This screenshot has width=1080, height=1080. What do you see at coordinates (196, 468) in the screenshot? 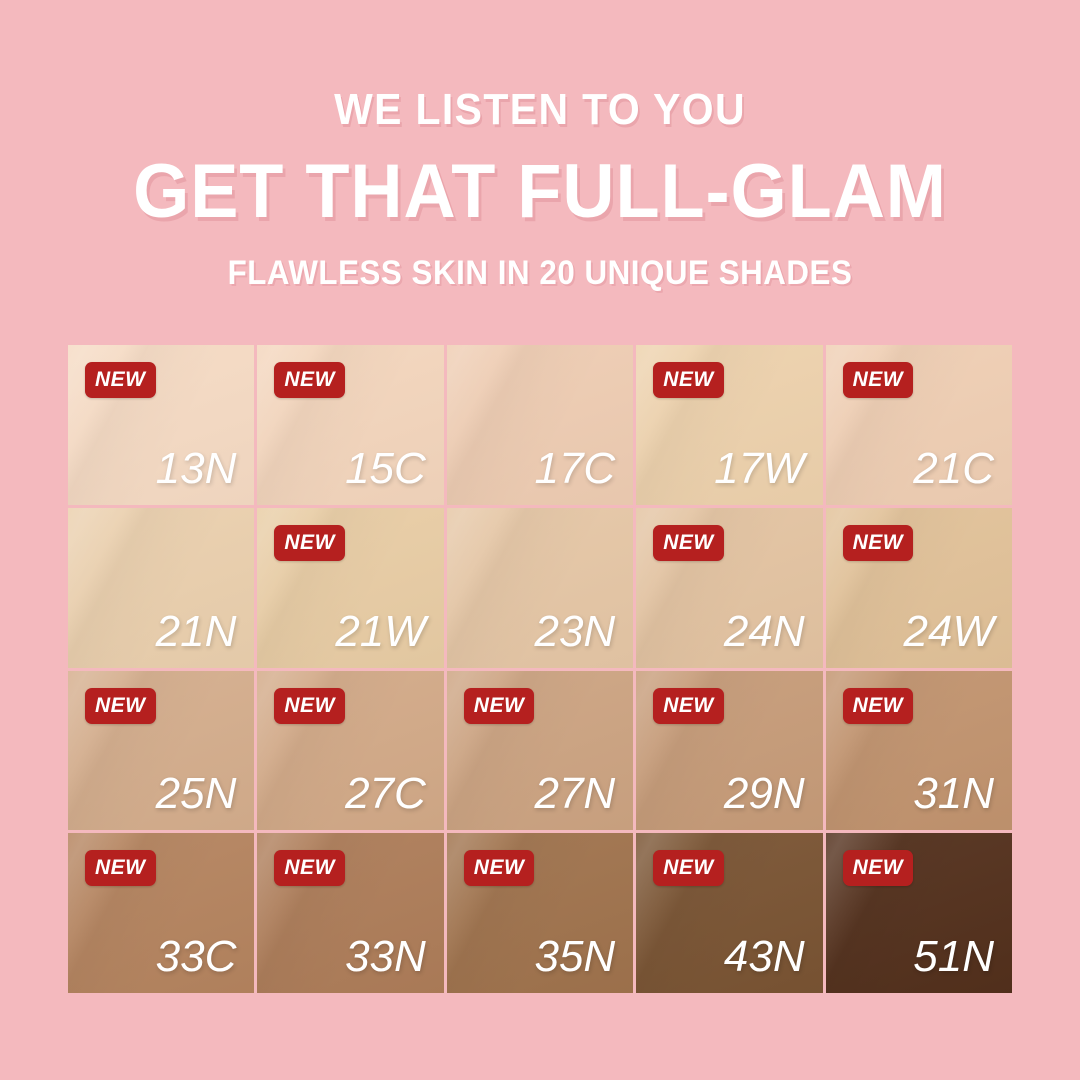
I see `shade-label: 13N` at bounding box center [196, 468].